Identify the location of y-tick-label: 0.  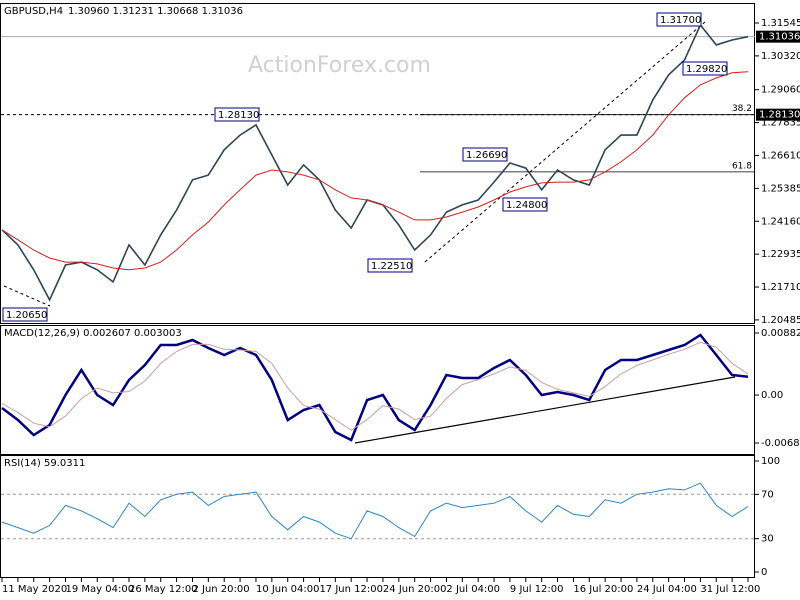
(764, 572).